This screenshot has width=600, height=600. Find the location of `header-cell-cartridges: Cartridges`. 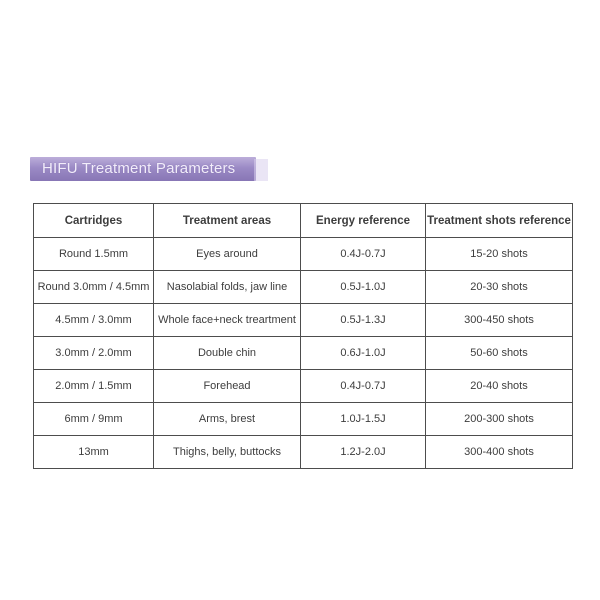

header-cell-cartridges: Cartridges is located at coordinates (93, 220).